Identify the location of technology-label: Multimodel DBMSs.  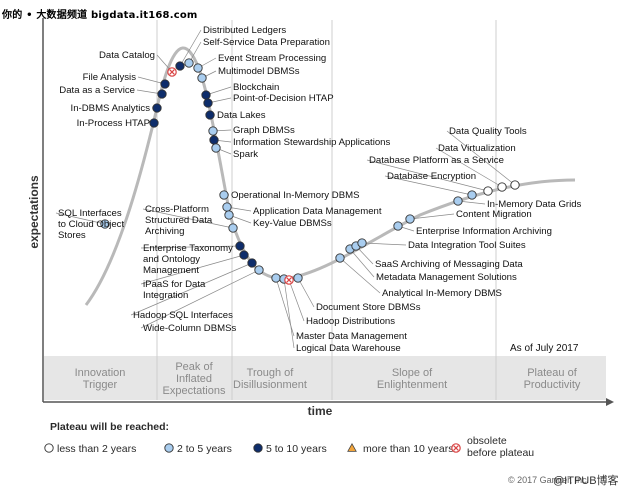
(259, 71).